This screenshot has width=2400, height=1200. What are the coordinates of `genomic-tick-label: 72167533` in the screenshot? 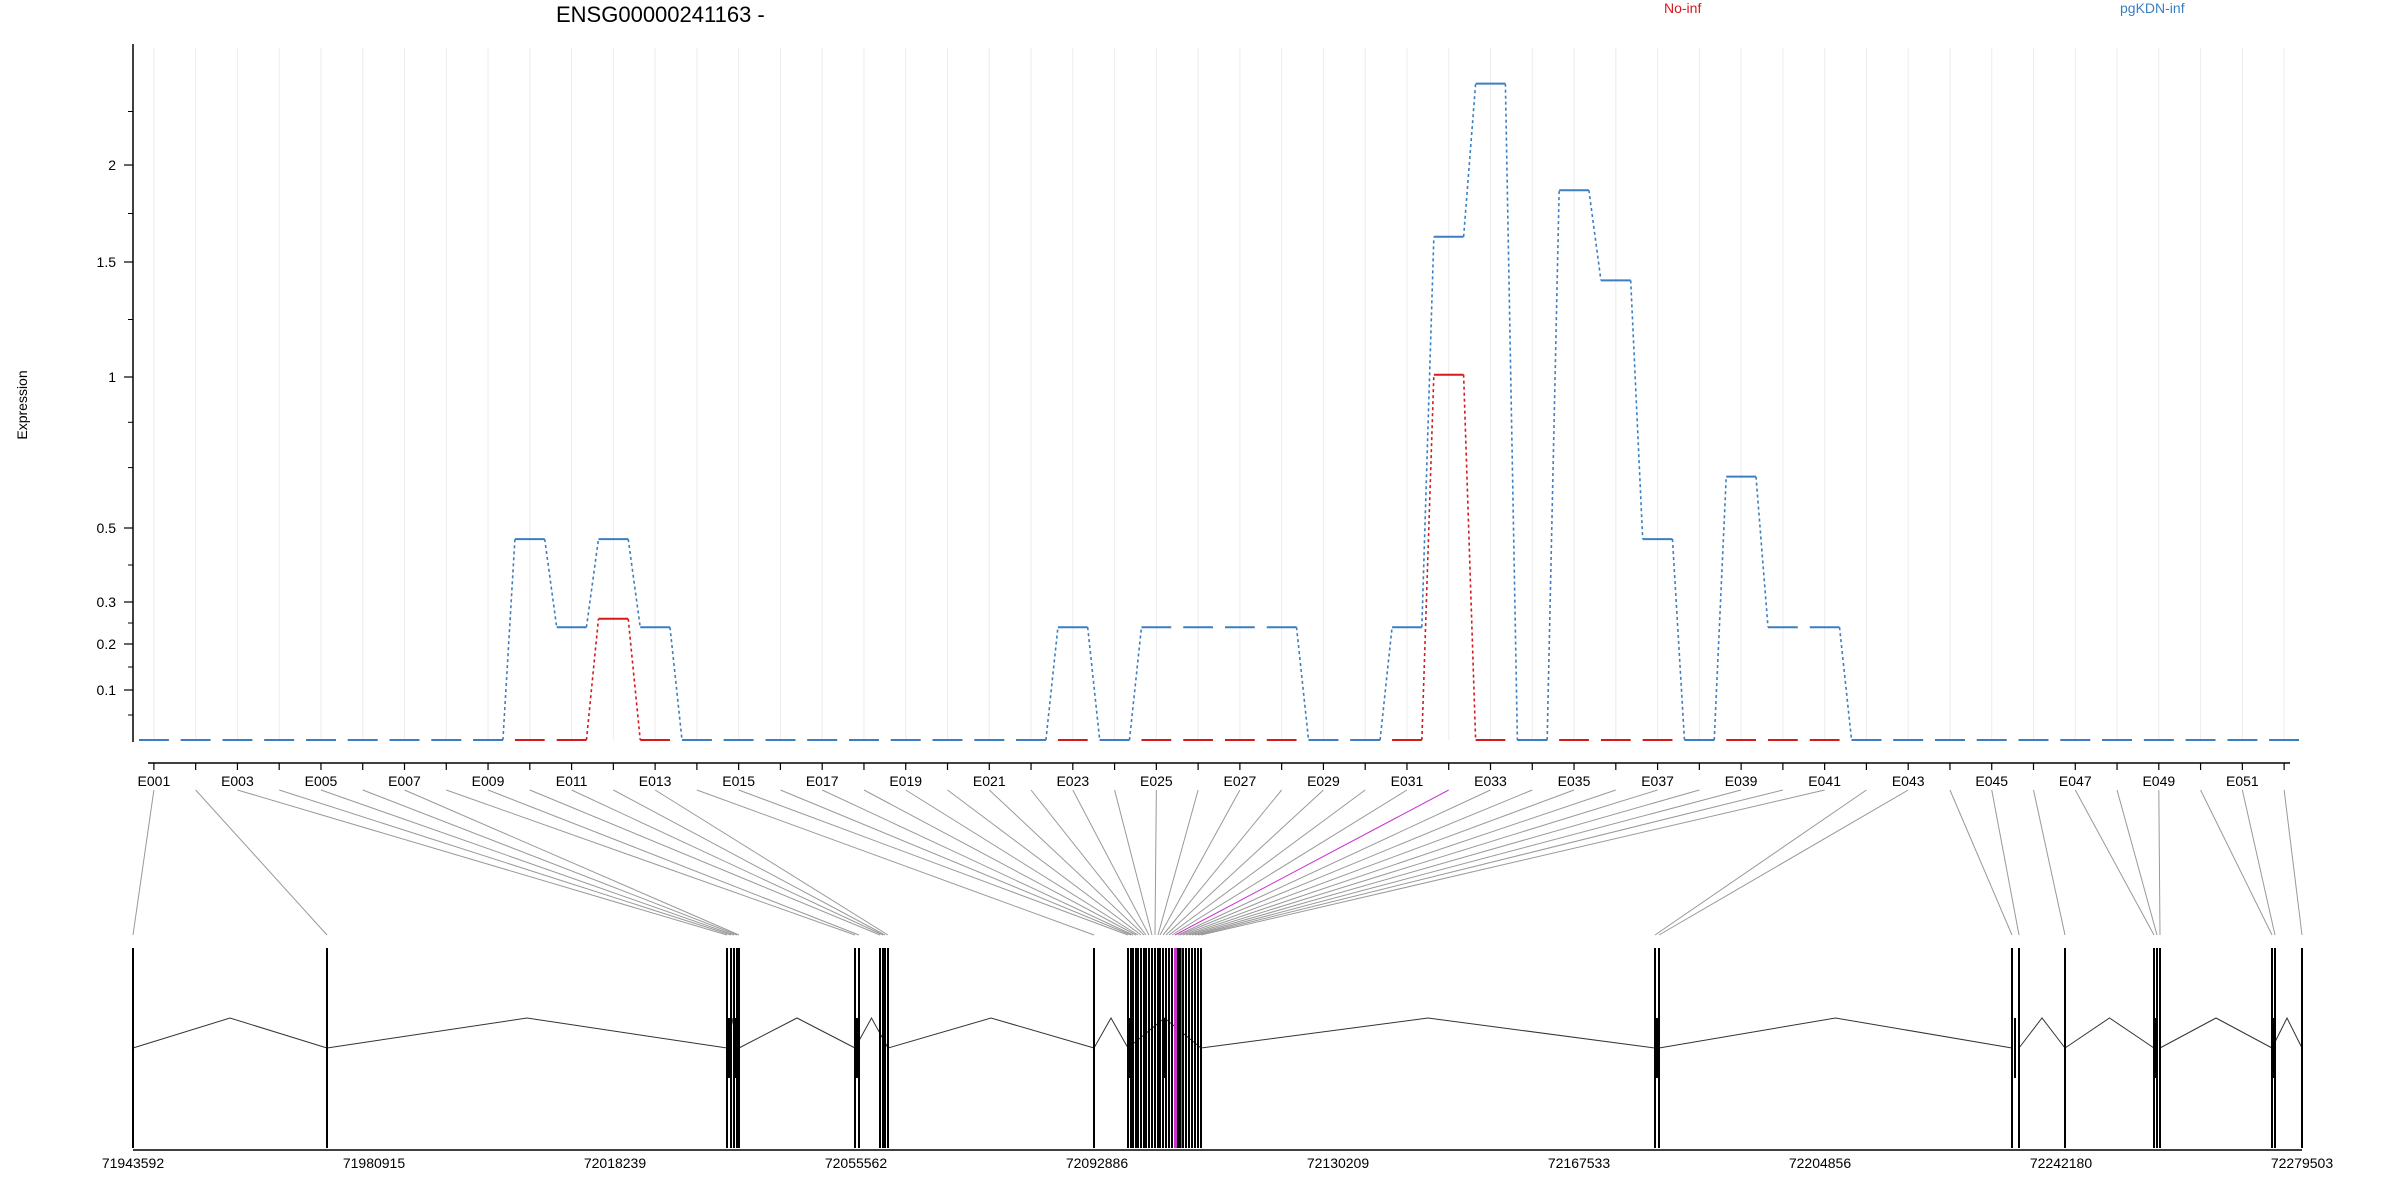 It's located at (1579, 1163).